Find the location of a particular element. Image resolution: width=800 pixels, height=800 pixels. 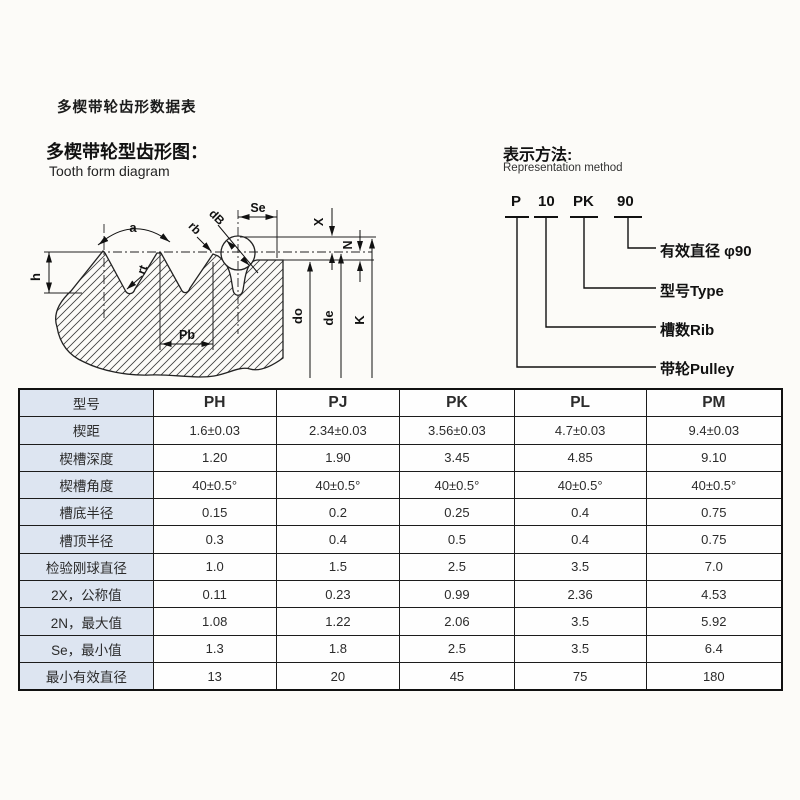

tooth-form-diagram: h a rt rb dB Se X is located at coordinates (202, 289).